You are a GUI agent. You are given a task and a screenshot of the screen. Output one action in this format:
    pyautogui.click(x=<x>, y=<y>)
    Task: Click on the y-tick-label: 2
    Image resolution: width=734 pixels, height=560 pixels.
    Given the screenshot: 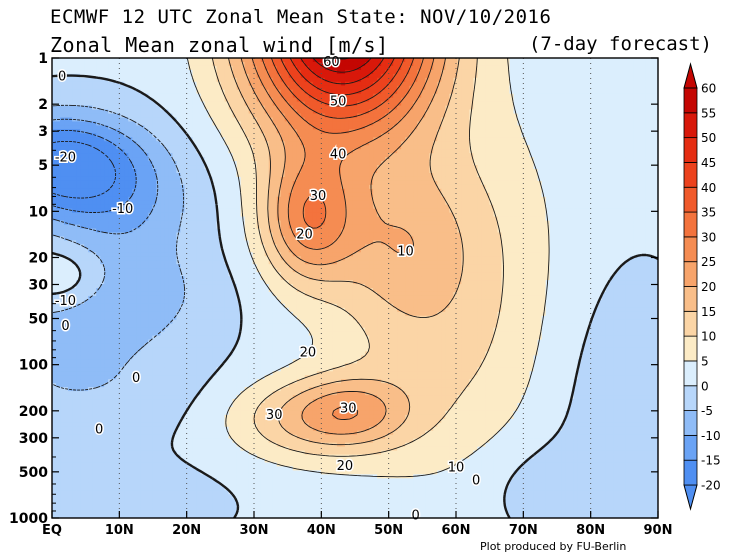 What is the action you would take?
    pyautogui.click(x=43, y=105)
    